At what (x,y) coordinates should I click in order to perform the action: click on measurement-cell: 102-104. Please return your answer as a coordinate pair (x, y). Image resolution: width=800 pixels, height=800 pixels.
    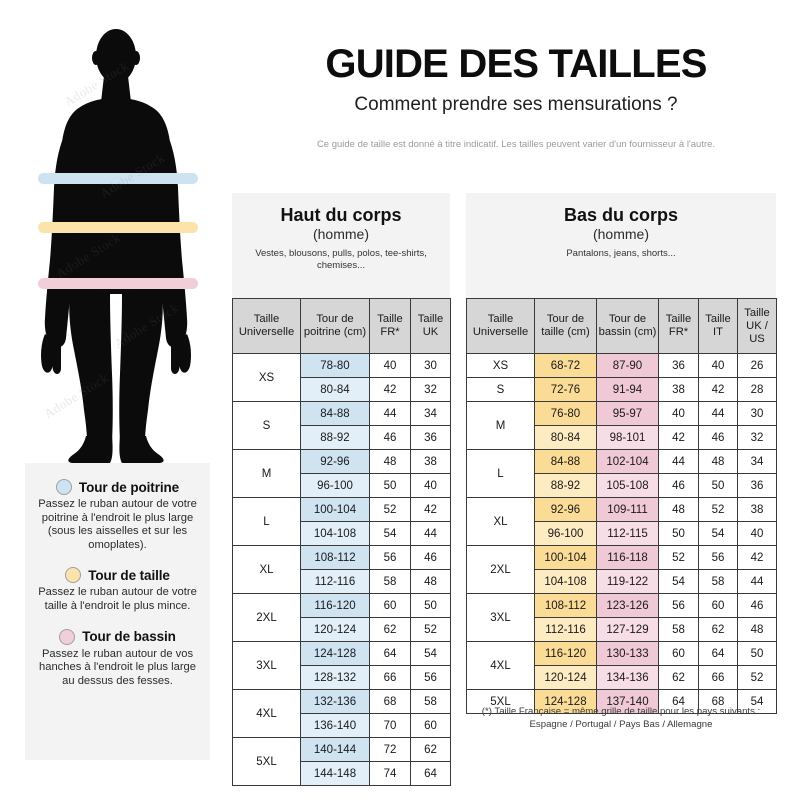
    Looking at the image, I should click on (627, 461).